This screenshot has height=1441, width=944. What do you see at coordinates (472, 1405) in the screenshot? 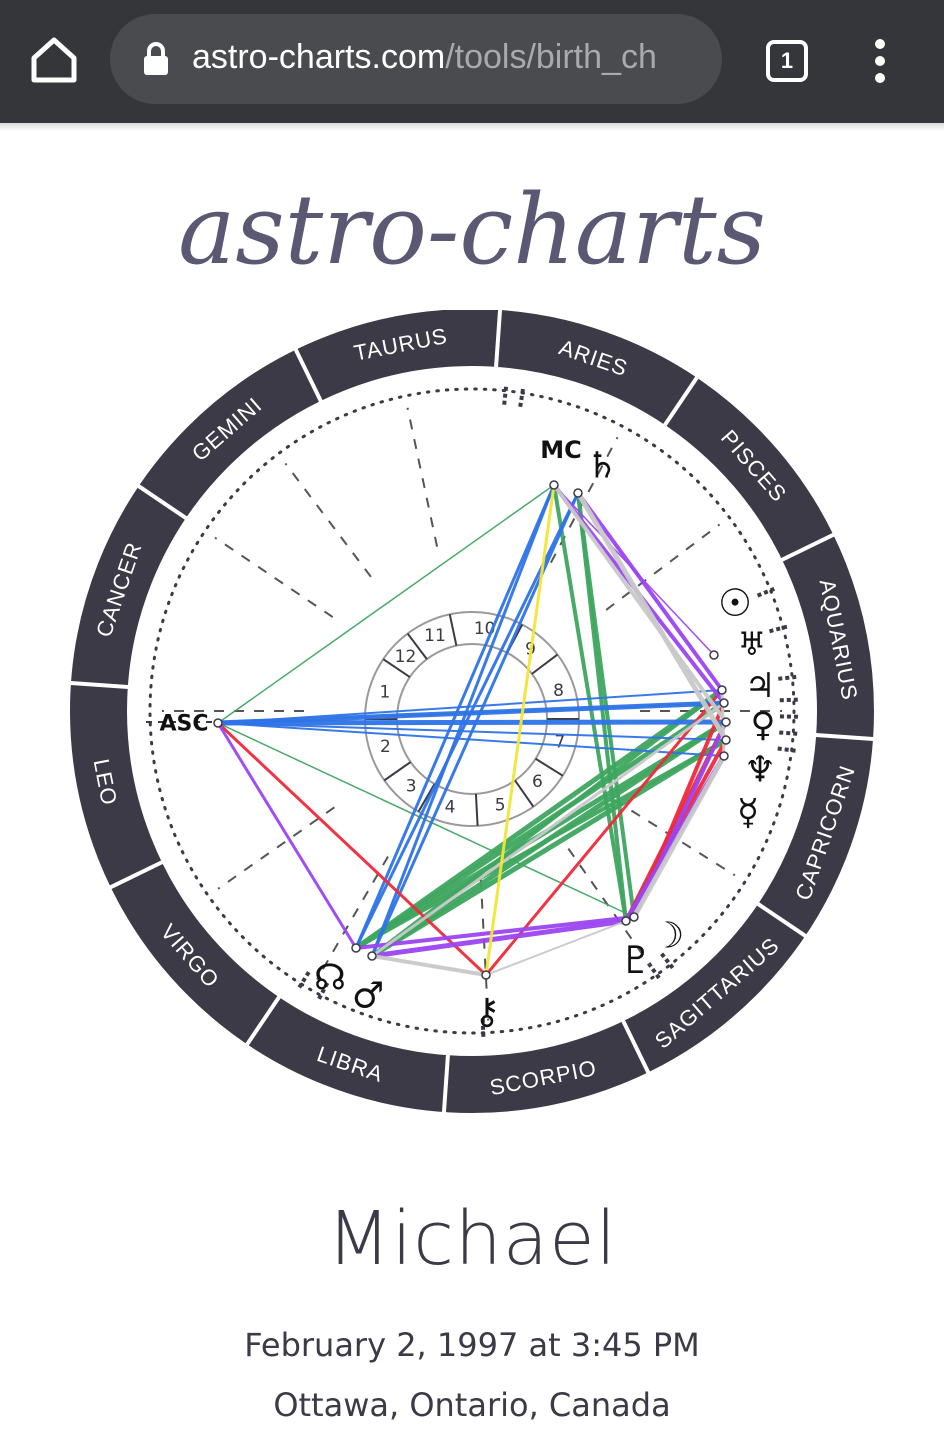
I see `birth-place: Ottawa, Ontario, Canada` at bounding box center [472, 1405].